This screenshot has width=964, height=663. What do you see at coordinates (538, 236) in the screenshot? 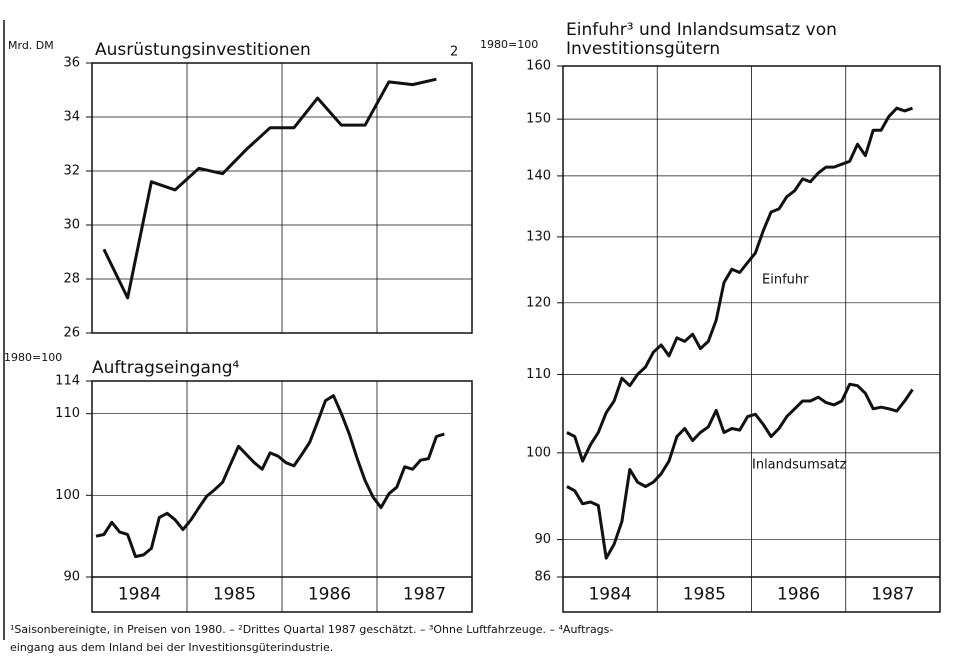
I see `y-tick-label: 130` at bounding box center [538, 236].